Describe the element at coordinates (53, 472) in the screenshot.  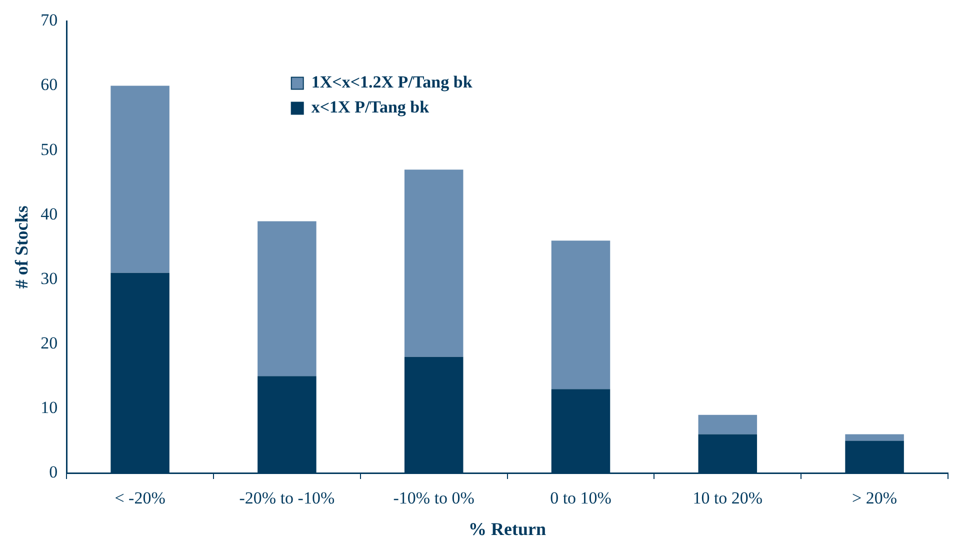
I see `y-tick-label: 0` at that location.